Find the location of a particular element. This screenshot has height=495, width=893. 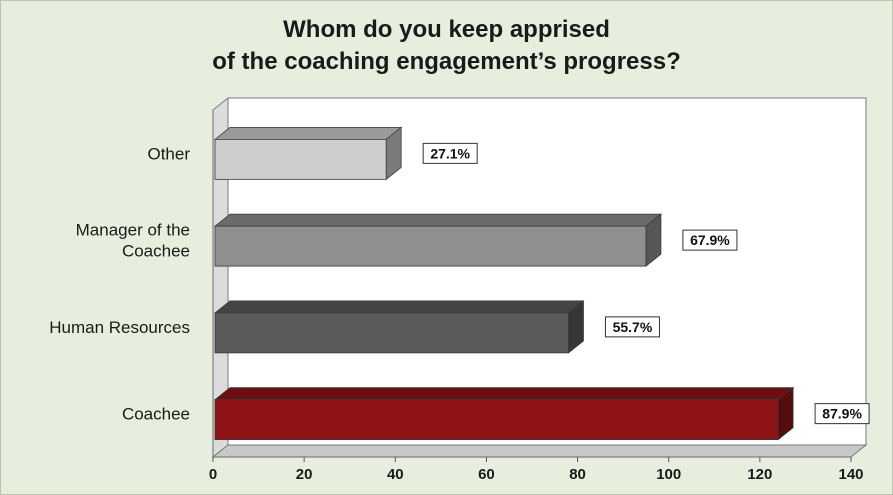

data-label-text: 27.1% is located at coordinates (450, 153).